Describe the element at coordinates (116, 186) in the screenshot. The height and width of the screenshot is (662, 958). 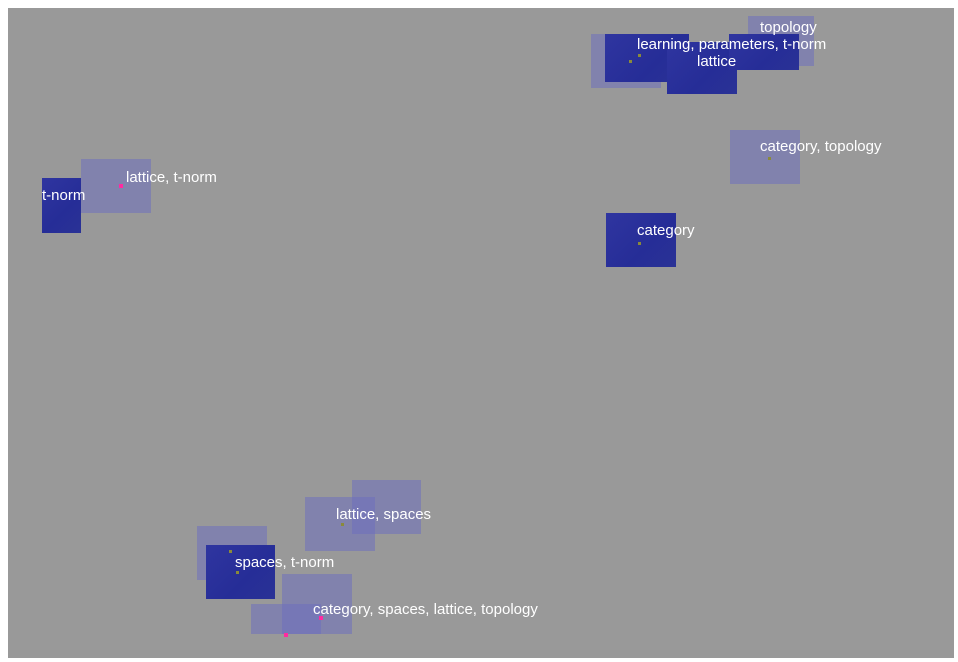
I see `topic-node` at that location.